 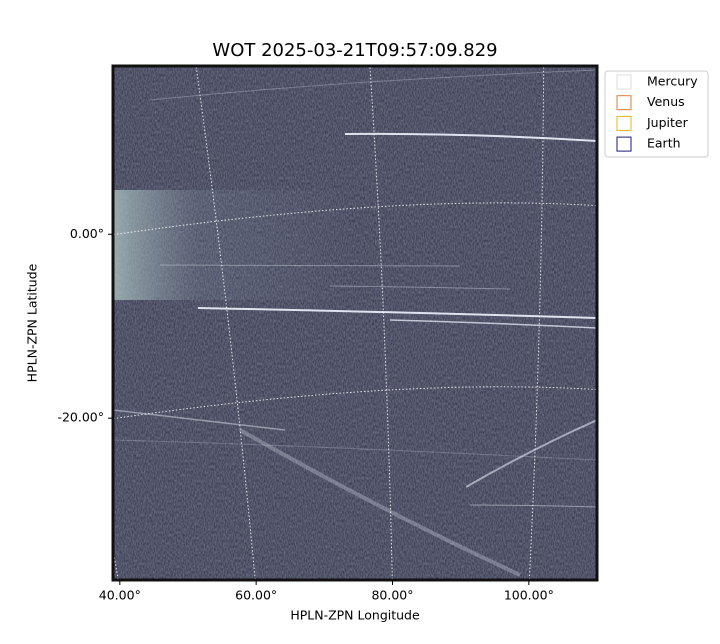 I want to click on x-axis-label: HPLN-ZPN Longitude, so click(x=355, y=615).